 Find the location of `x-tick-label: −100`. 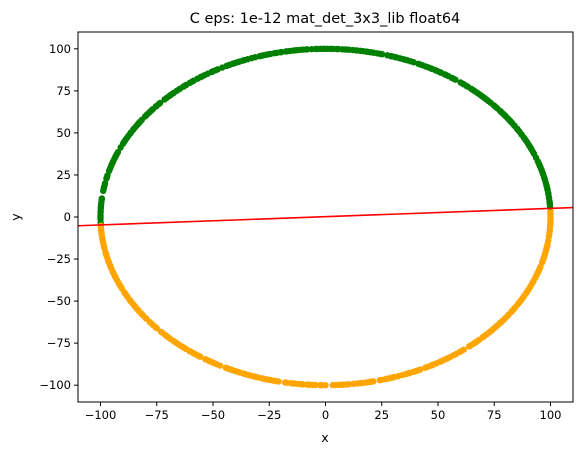

x-tick-label: −100 is located at coordinates (101, 415).